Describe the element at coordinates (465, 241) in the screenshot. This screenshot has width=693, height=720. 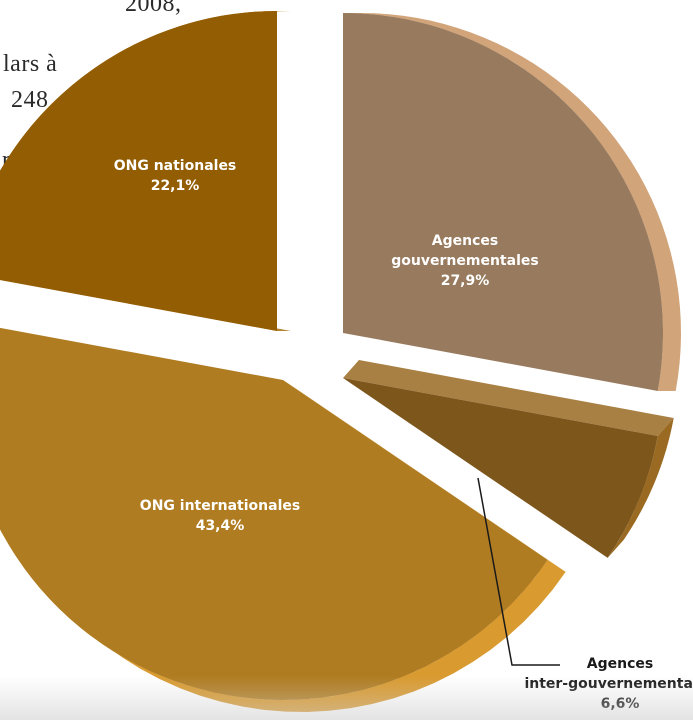
I see `slice-label-0-line-0: Agences` at that location.